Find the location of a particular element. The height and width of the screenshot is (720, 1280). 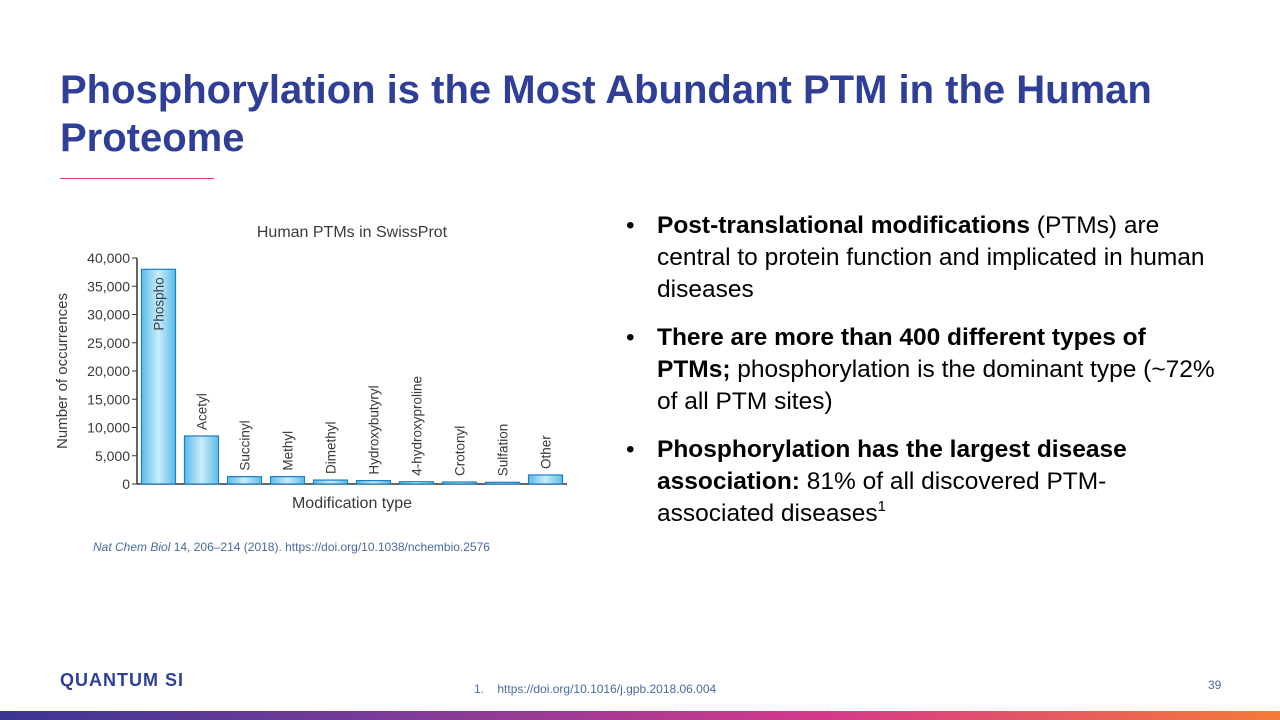

bar-category-label: Crotonyl is located at coordinates (460, 451).